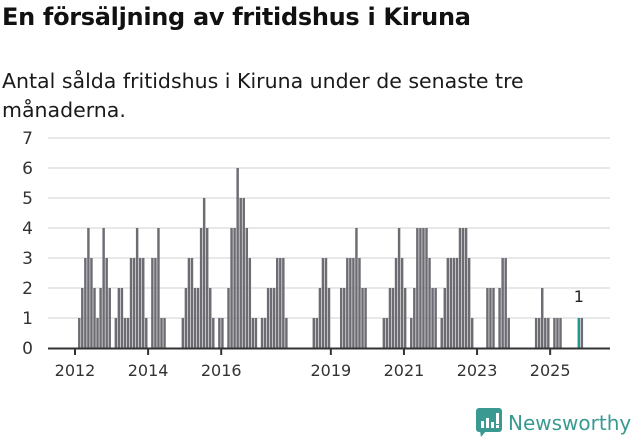 The image size is (631, 439). What do you see at coordinates (27, 259) in the screenshot?
I see `y-tick-label: 3` at bounding box center [27, 259].